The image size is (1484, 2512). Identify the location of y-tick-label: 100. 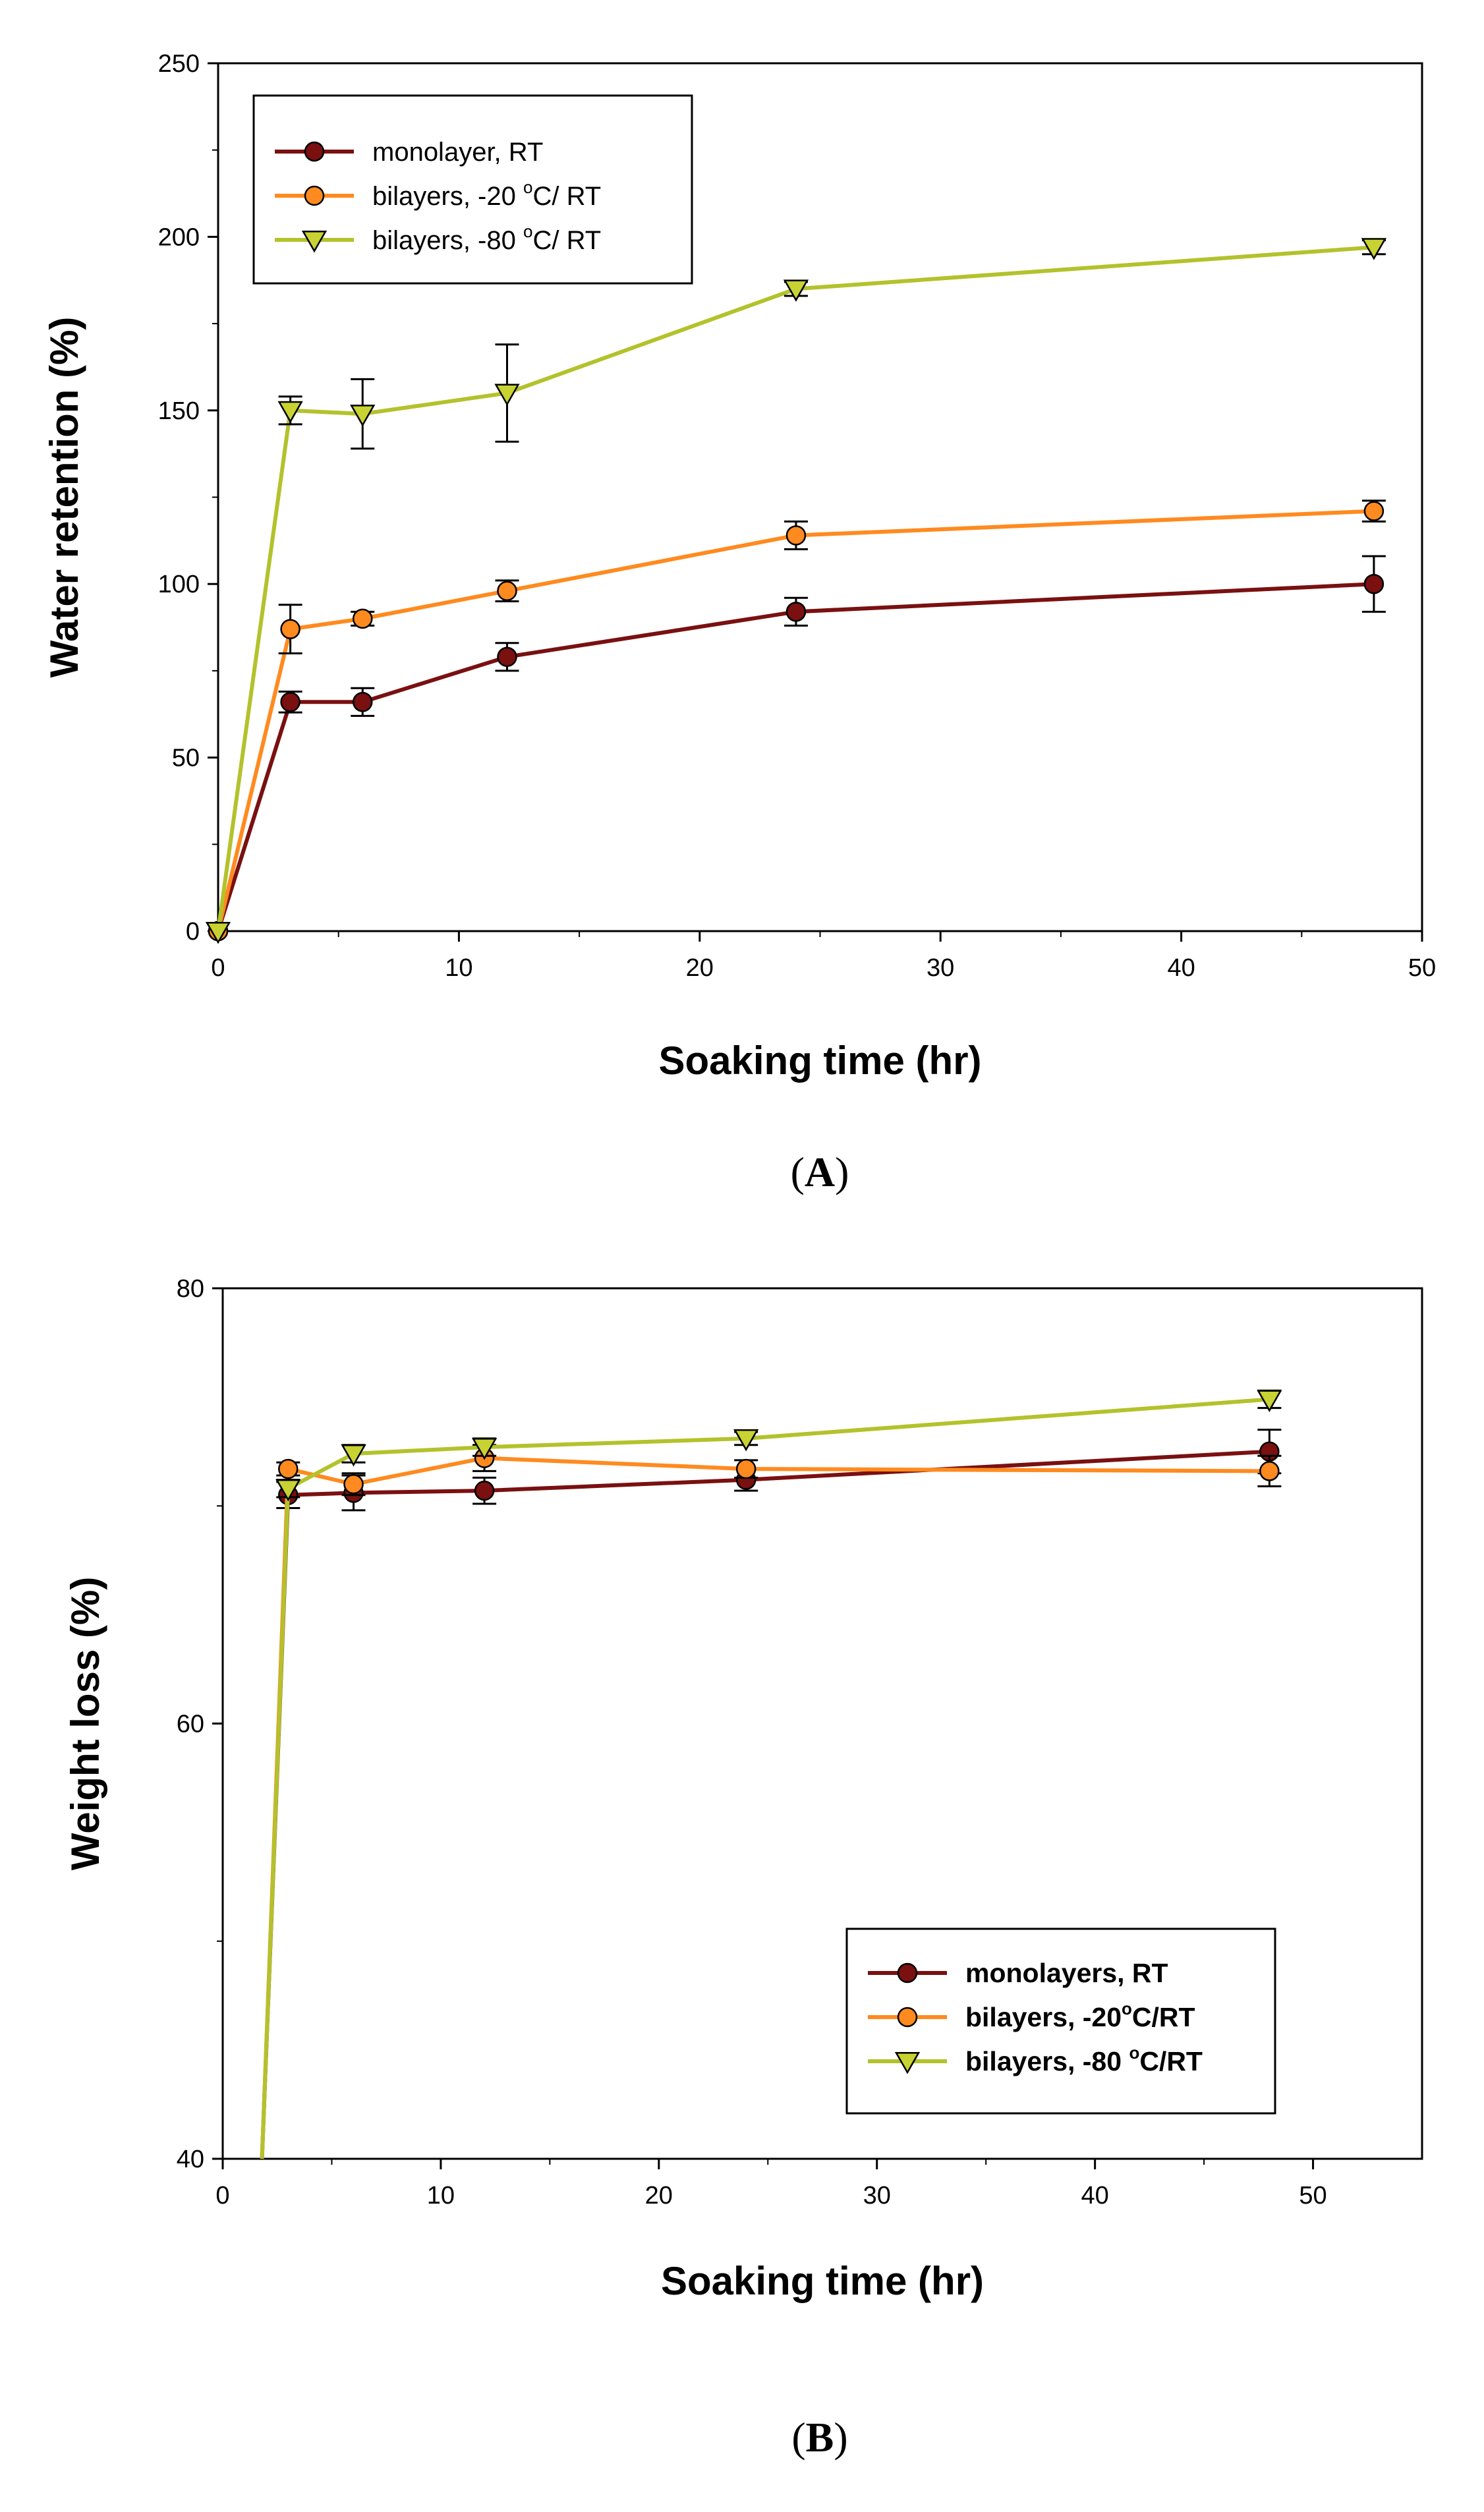
(179, 584).